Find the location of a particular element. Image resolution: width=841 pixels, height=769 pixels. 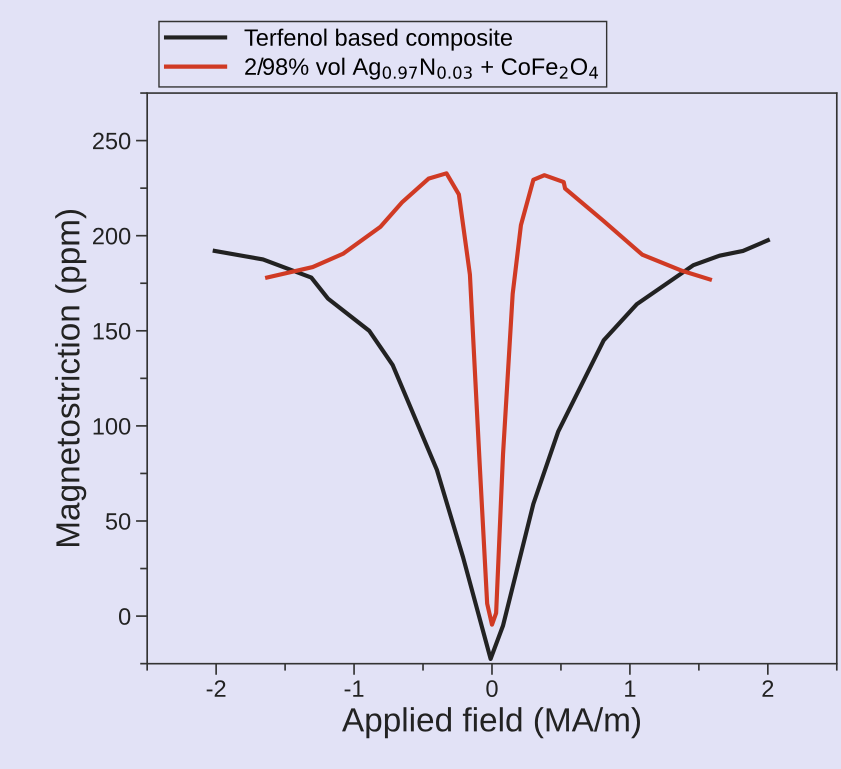

x-tick-label: -1 is located at coordinates (354, 688).